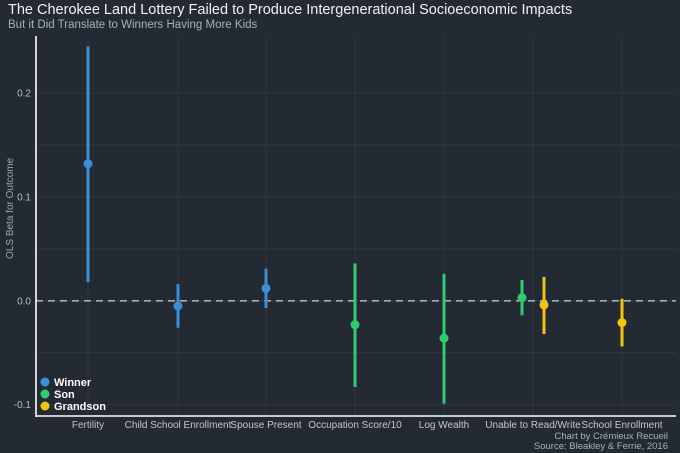  Describe the element at coordinates (611, 436) in the screenshot. I see `chart-credit: Chart by Crémieux Recueil` at that location.